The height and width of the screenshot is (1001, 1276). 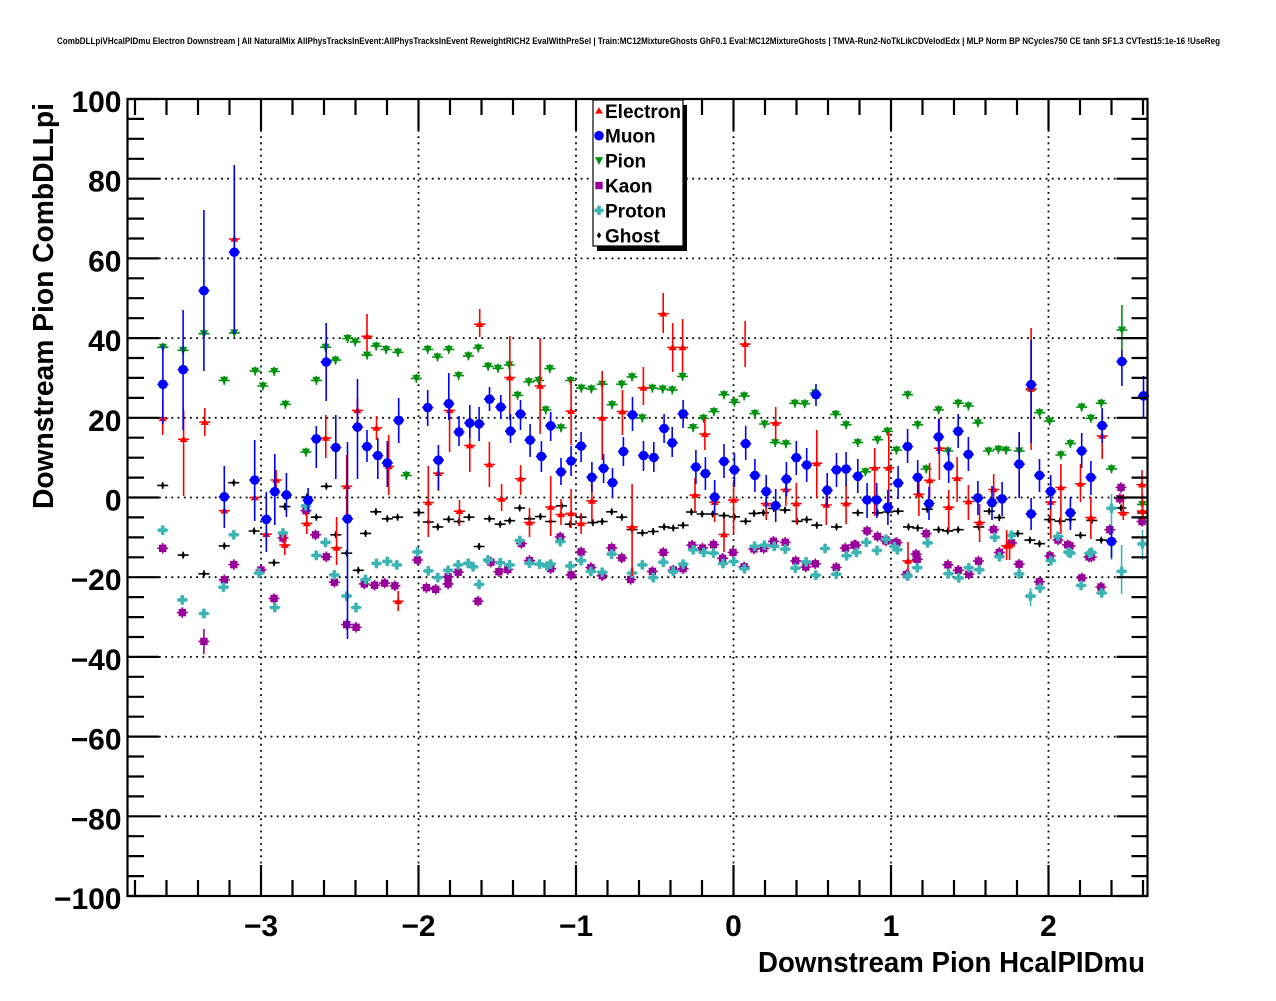 What do you see at coordinates (635, 211) in the screenshot?
I see `svg-text: Proton` at bounding box center [635, 211].